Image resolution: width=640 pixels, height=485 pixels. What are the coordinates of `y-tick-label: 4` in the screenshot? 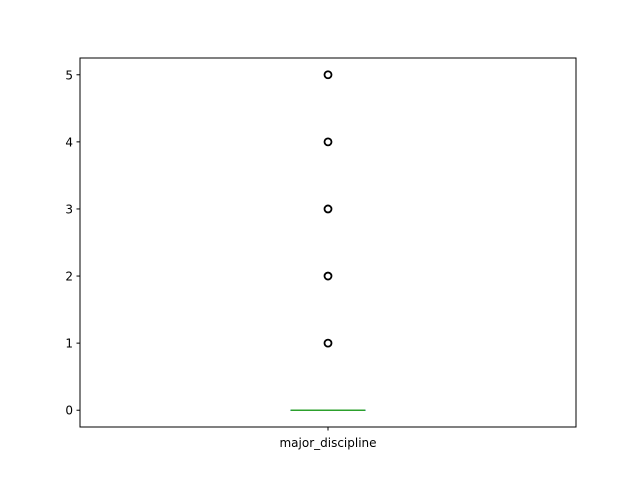 It's located at (69, 142).